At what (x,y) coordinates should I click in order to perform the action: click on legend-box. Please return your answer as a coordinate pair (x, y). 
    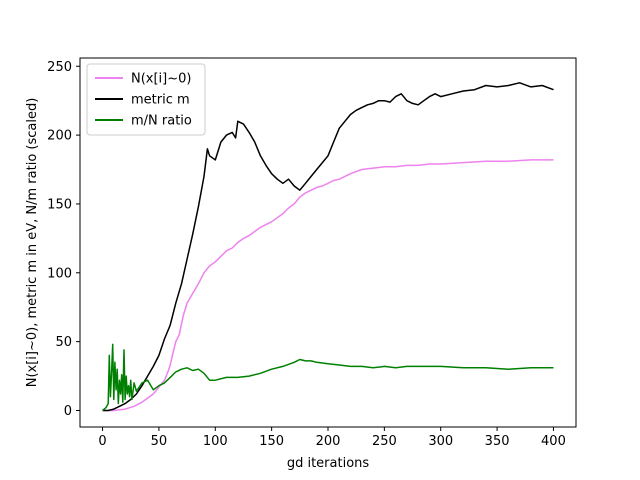
    Looking at the image, I should click on (146, 99).